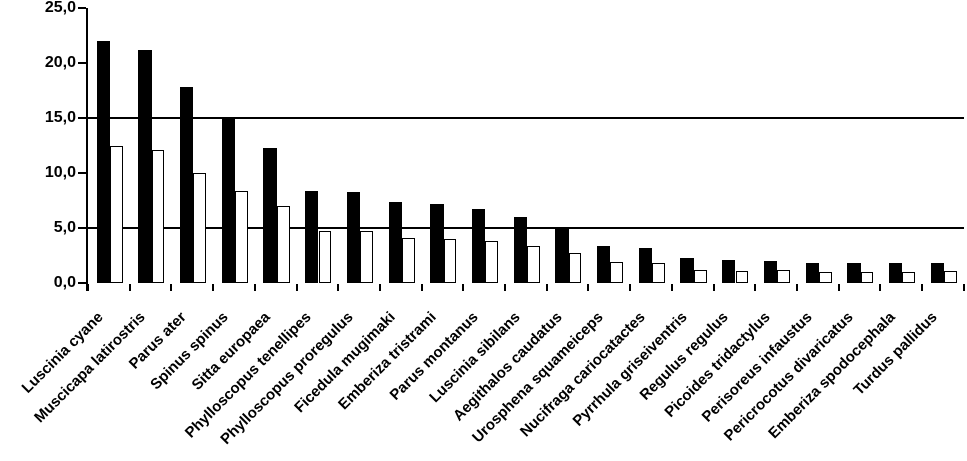 Image resolution: width=967 pixels, height=461 pixels. I want to click on y-axis-tick-label: 15,0, so click(60, 117).